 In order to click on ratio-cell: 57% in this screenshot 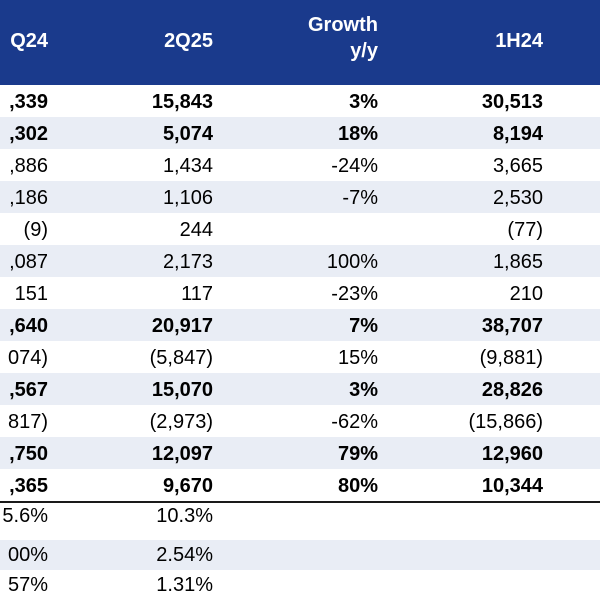, I will do `click(27, 585)`.